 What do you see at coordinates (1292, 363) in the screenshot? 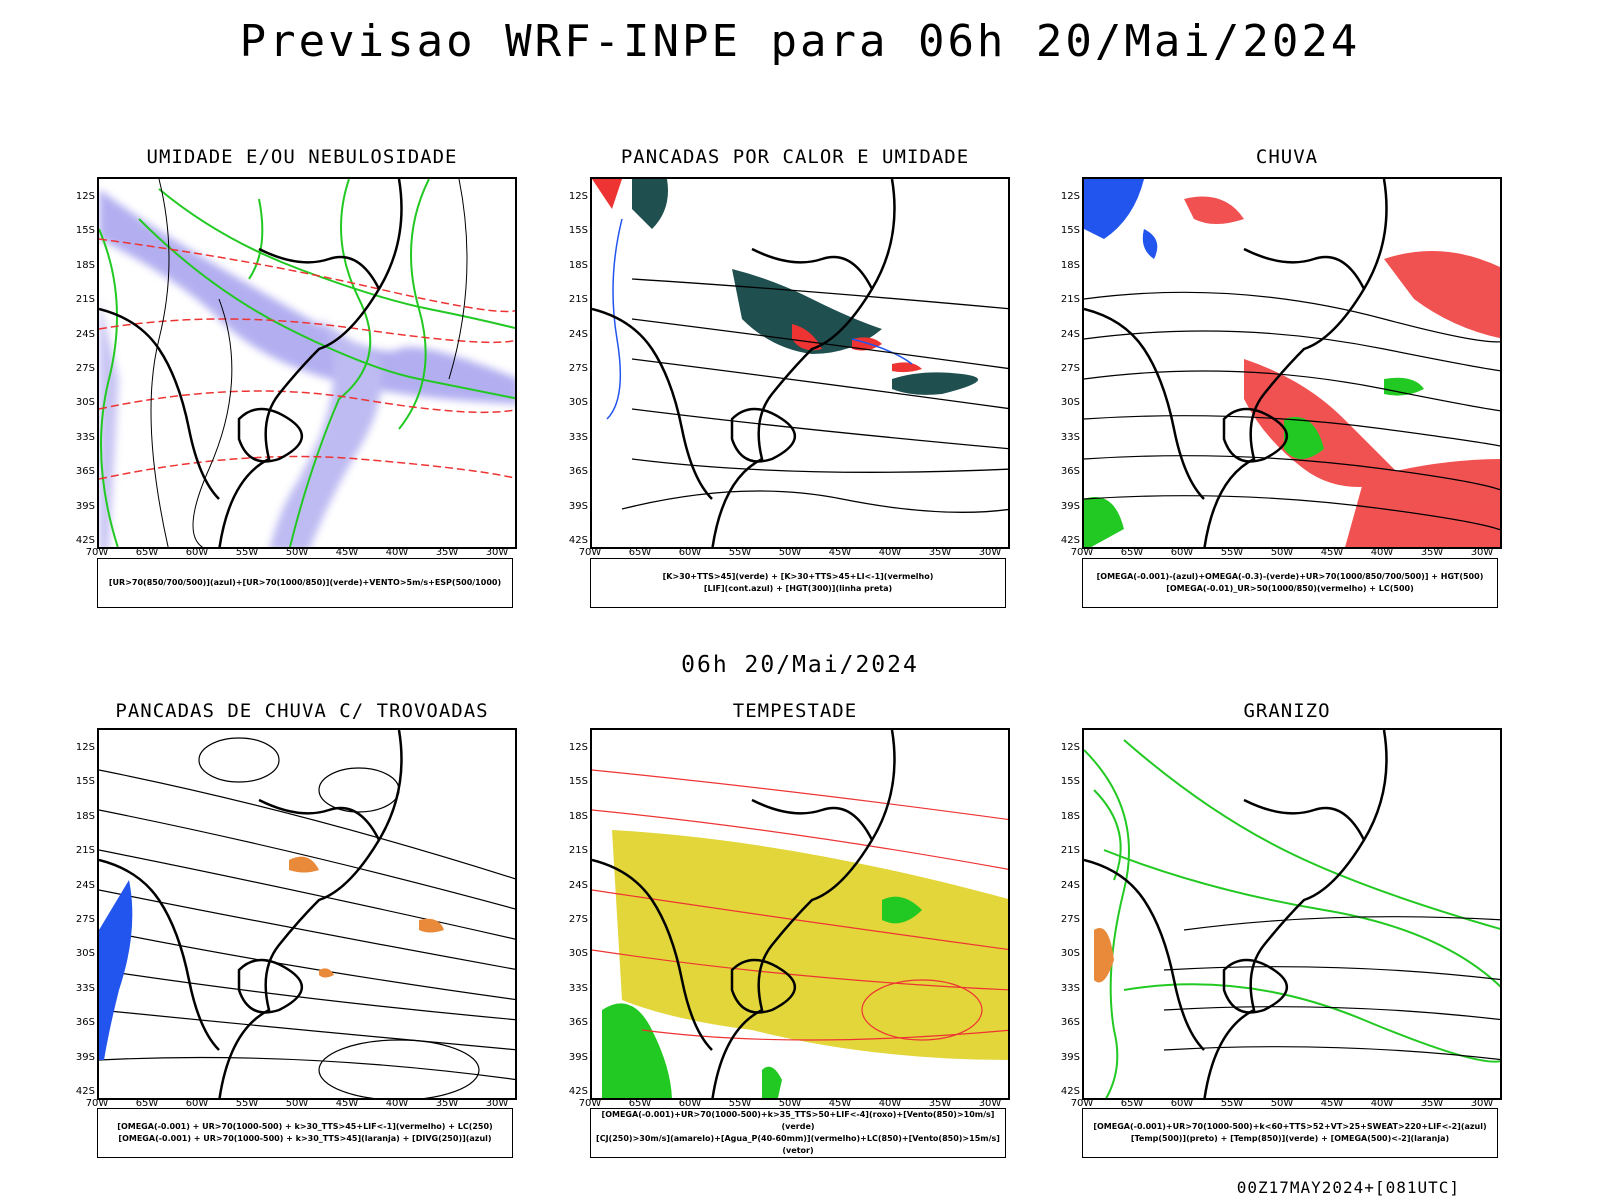
I see `map-chuva` at bounding box center [1292, 363].